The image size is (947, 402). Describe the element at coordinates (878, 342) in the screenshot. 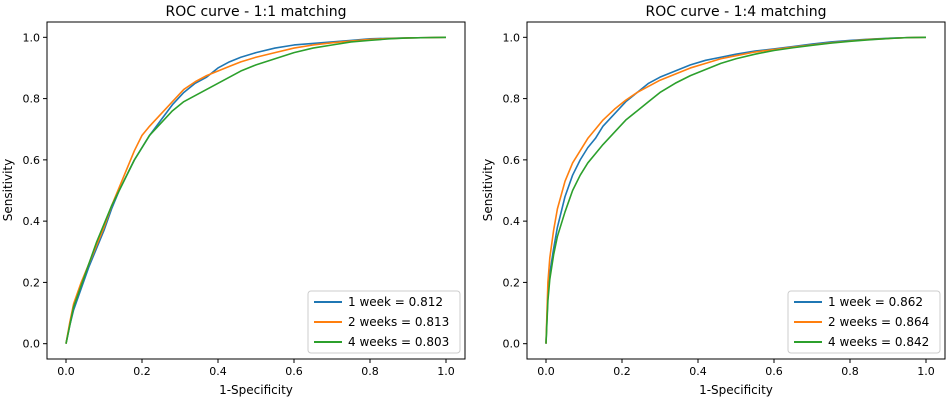

I see `legend-label: 4 weeks = 0.842` at that location.